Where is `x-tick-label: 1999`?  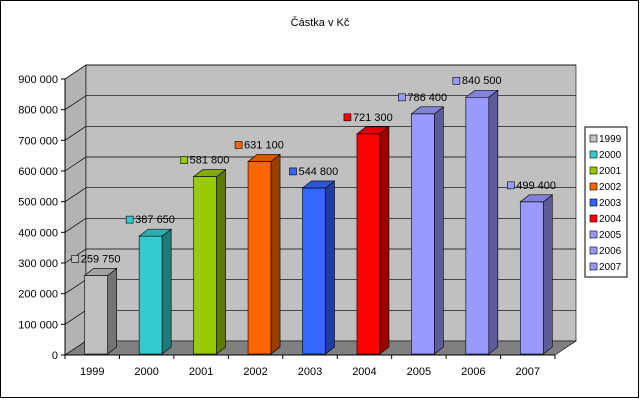
x-tick-label: 1999 is located at coordinates (92, 372).